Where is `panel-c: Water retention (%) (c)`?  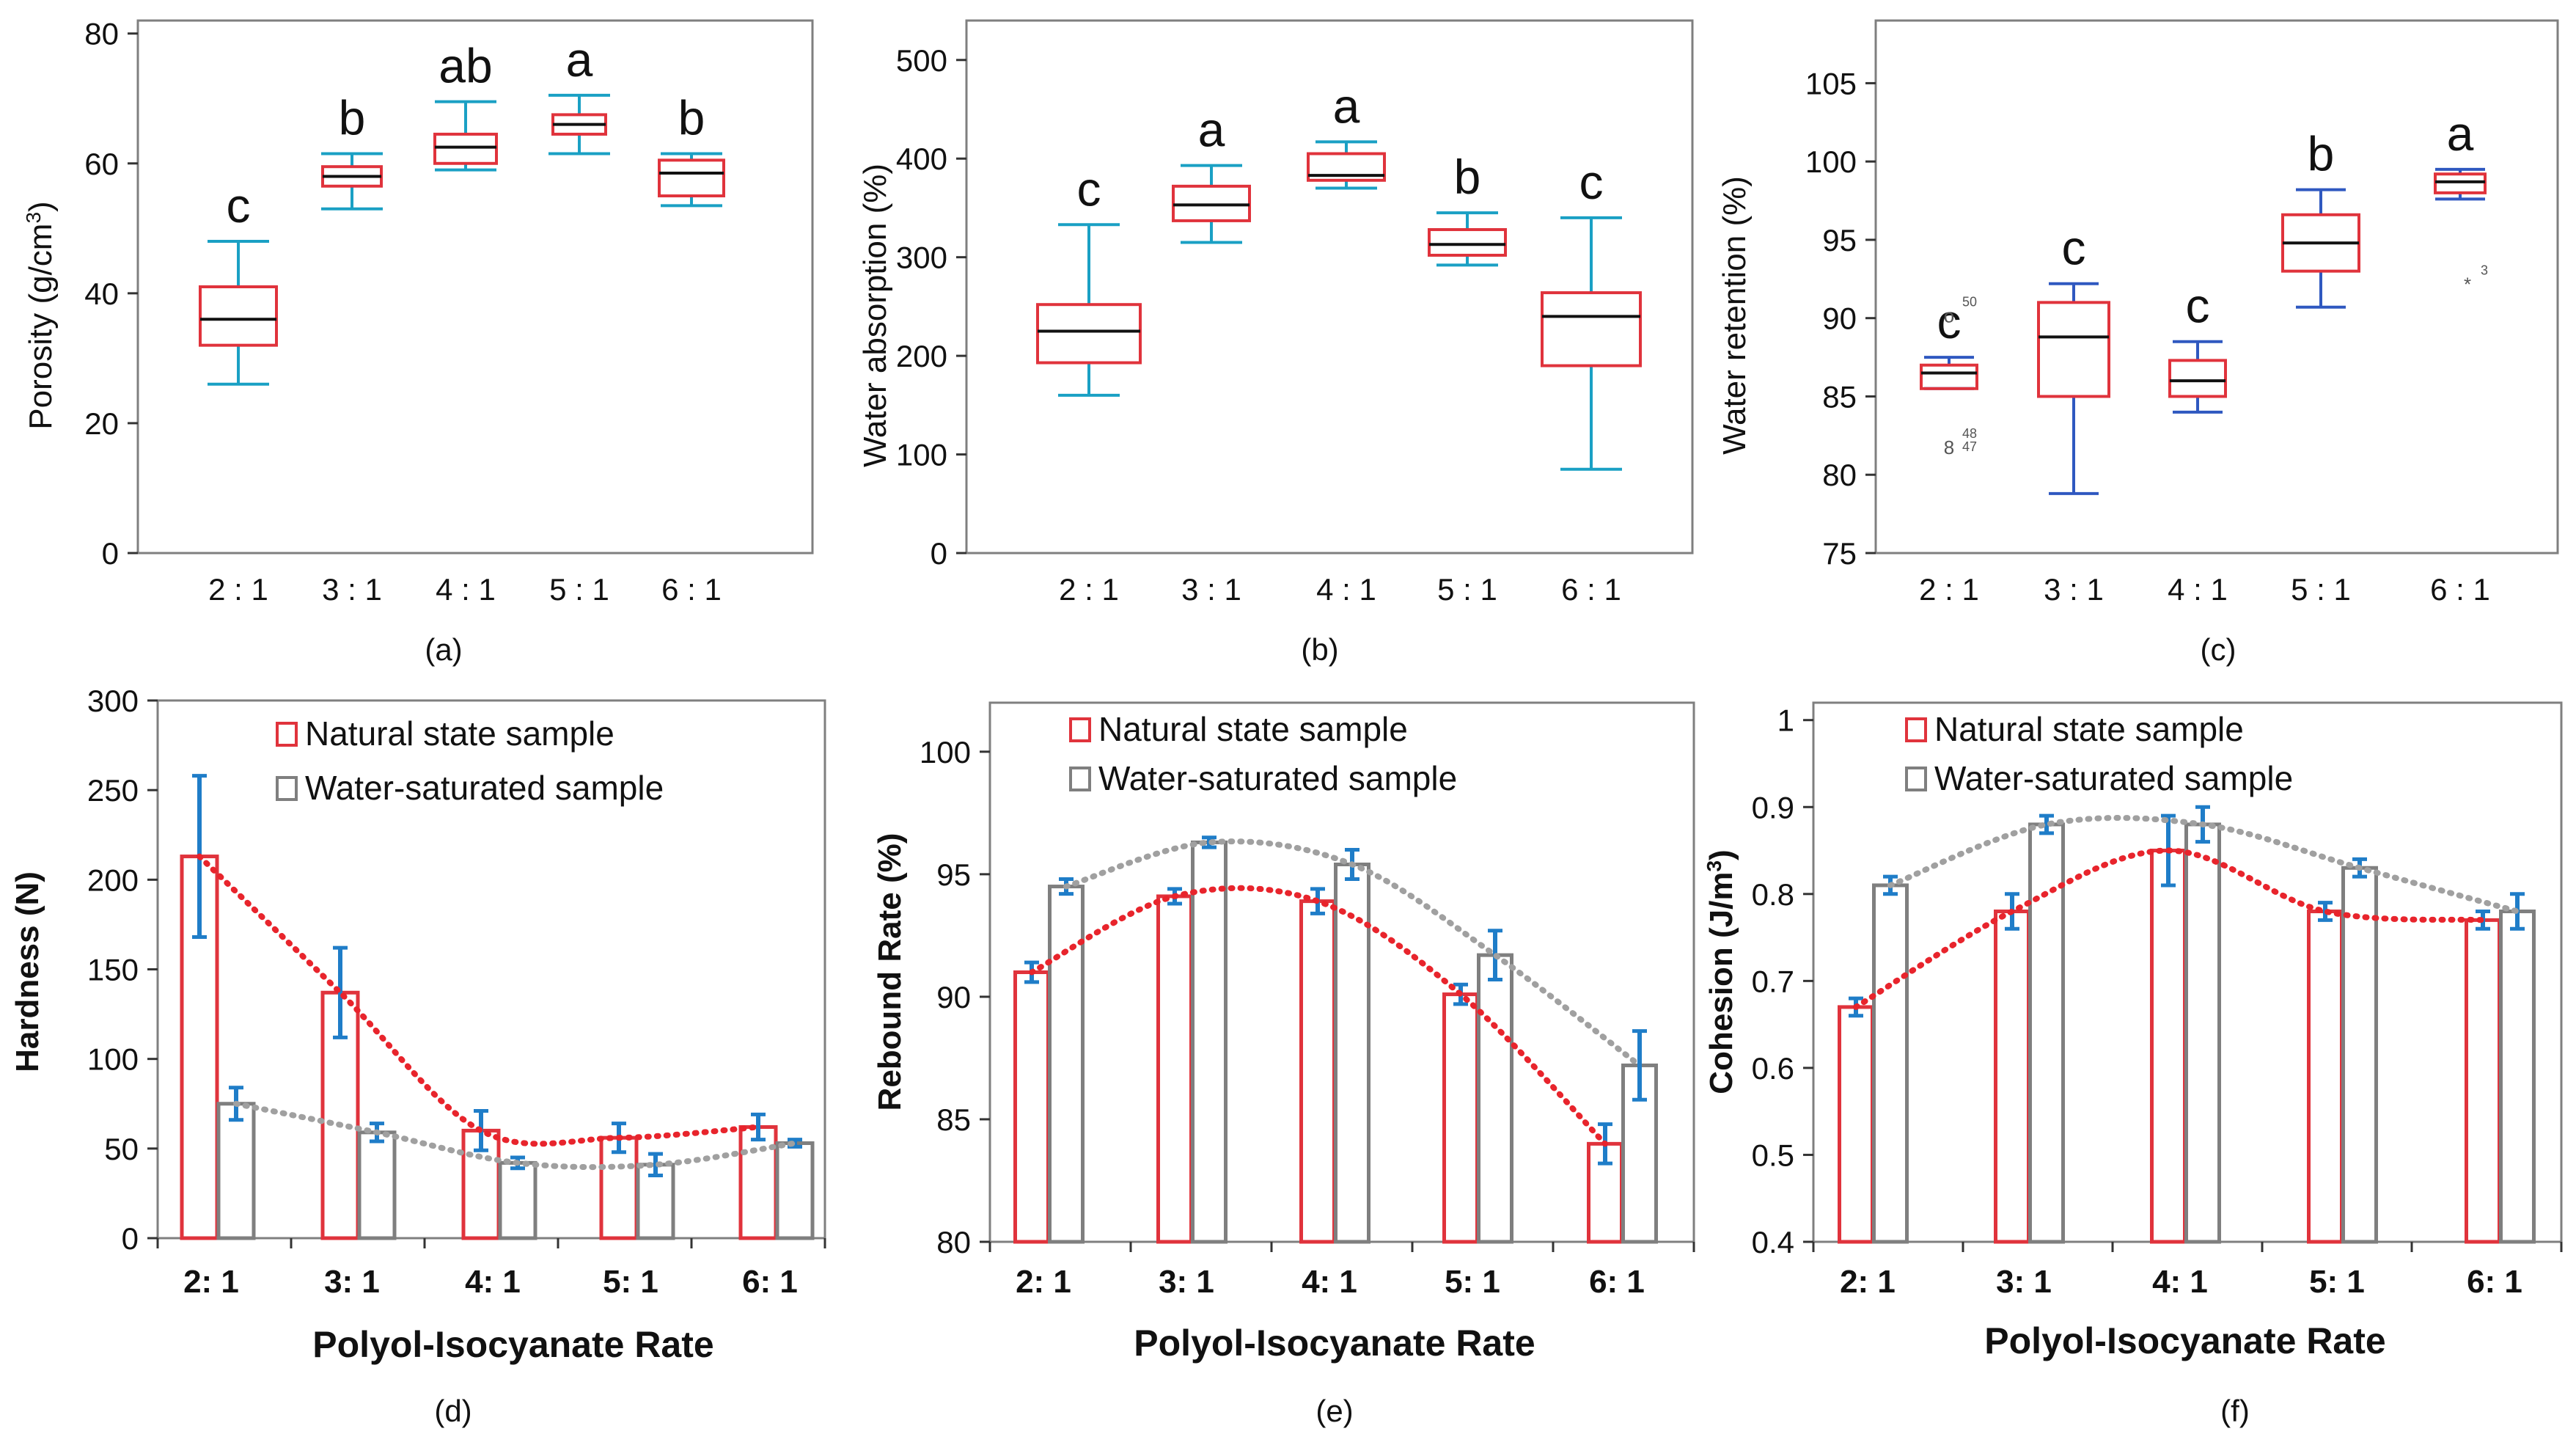 panel-c: Water retention (%) (c) is located at coordinates (2138, 343).